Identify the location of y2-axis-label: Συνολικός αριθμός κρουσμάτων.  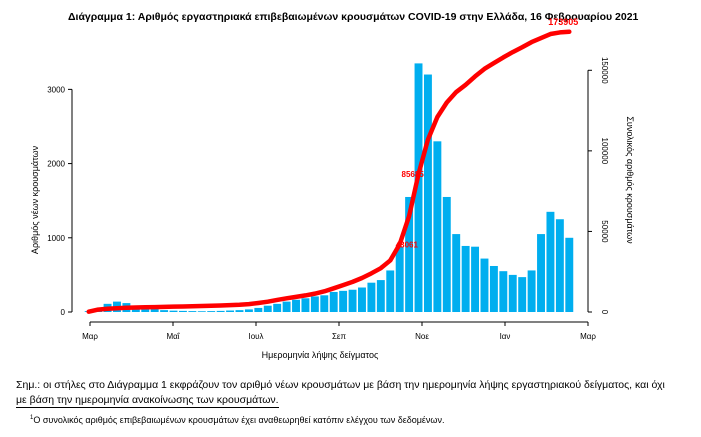
(630, 180).